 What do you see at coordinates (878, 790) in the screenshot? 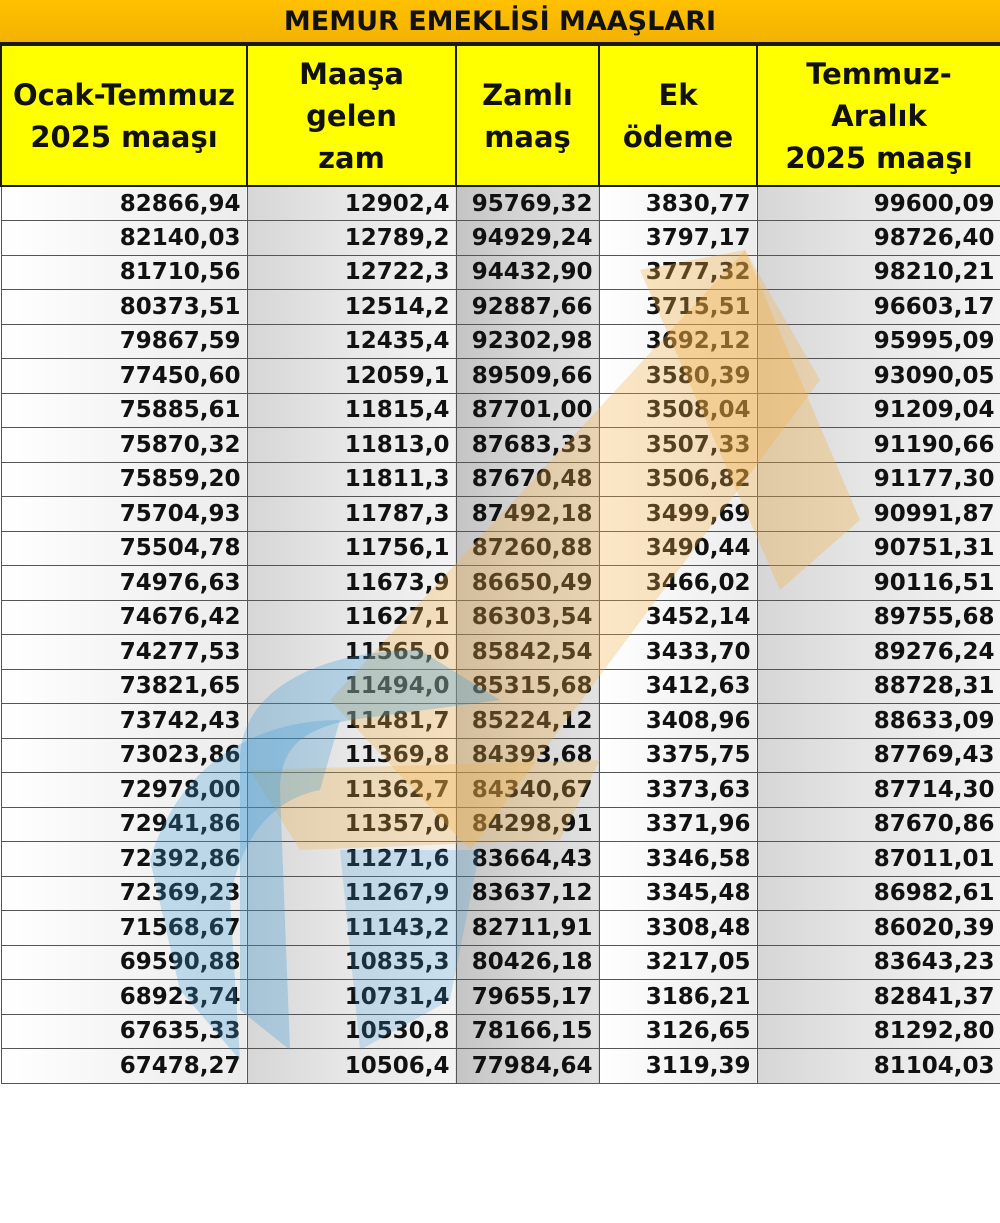
I see `cell-temmuz-aralik-maasi: 87714,30` at bounding box center [878, 790].